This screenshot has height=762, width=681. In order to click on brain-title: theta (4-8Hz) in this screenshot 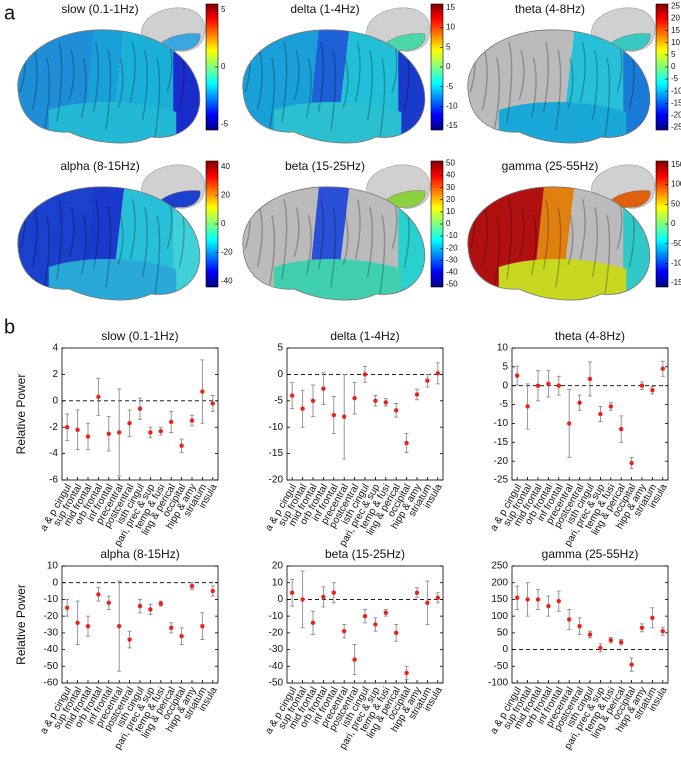, I will do `click(550, 9)`.